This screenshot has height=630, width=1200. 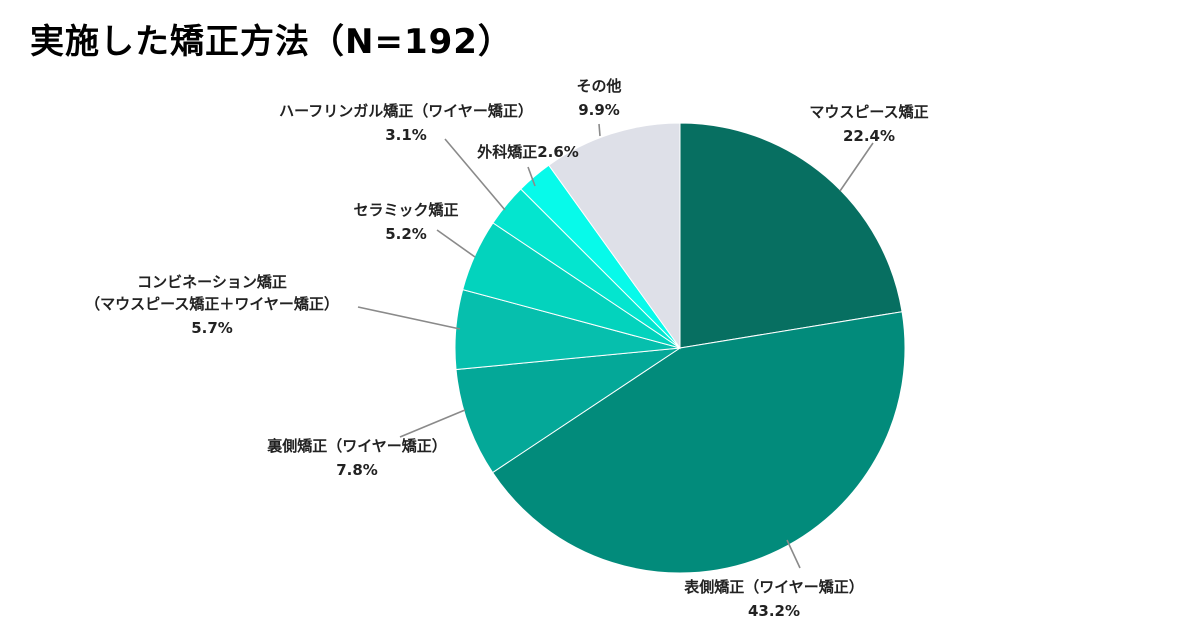 What do you see at coordinates (506, 152) in the screenshot?
I see `slice-label-name-6: 外科矯正` at bounding box center [506, 152].